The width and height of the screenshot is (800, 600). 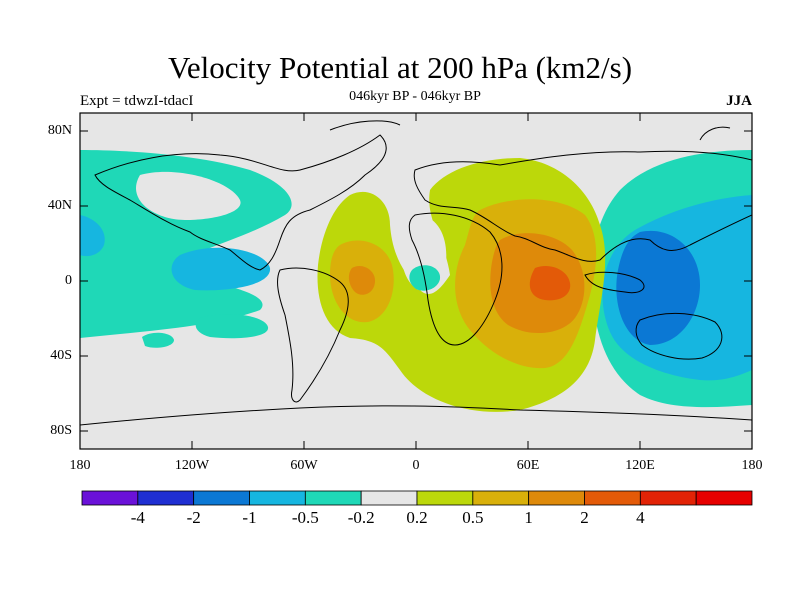 What do you see at coordinates (61, 355) in the screenshot?
I see `lat-label-40s: 40S` at bounding box center [61, 355].